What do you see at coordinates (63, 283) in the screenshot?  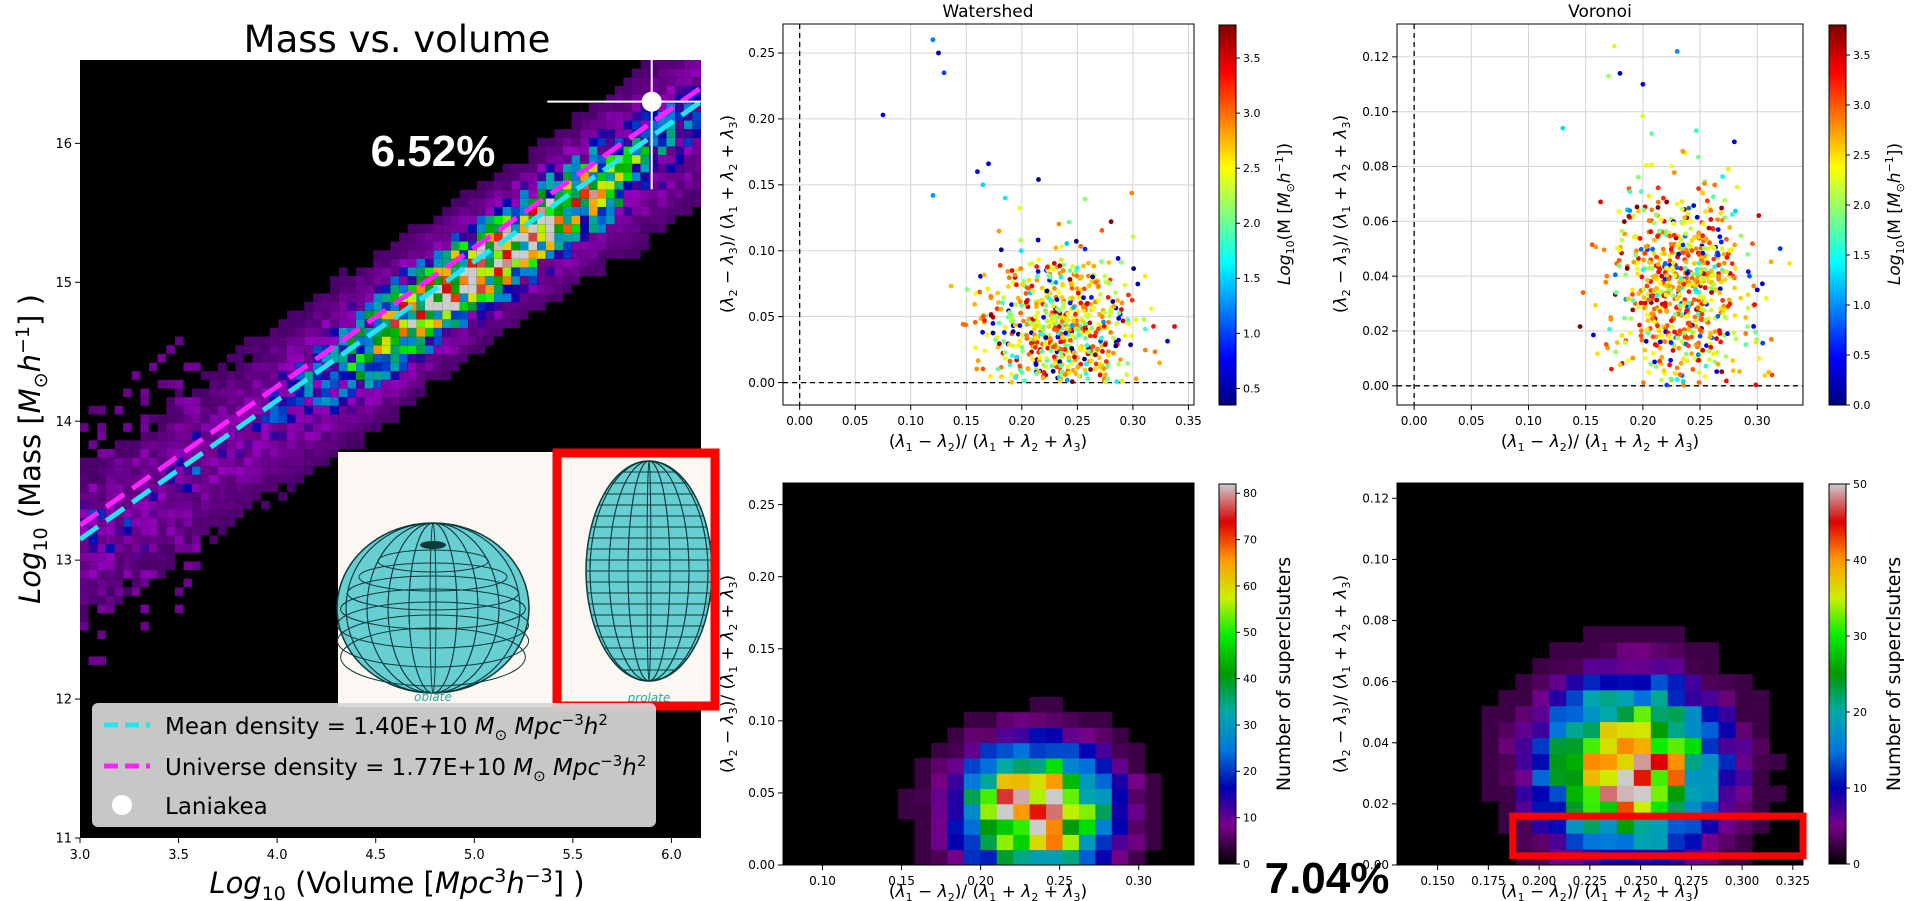 I see `y-tick-label: 15` at bounding box center [63, 283].